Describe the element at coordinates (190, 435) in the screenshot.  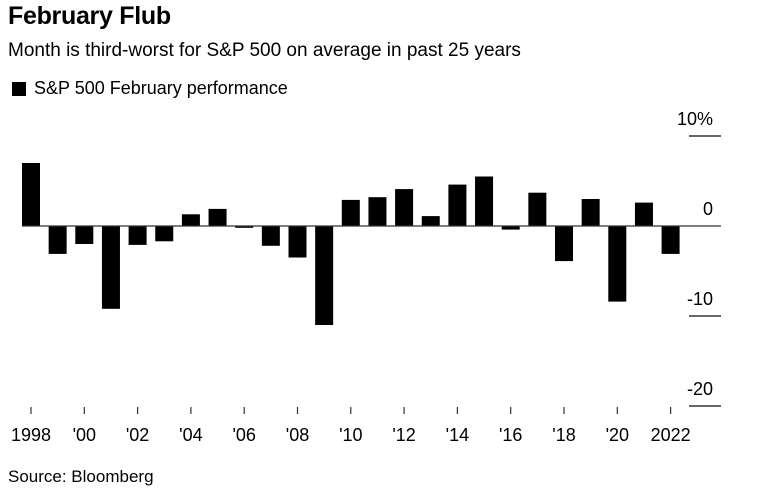
I see `x-tick-label: '04` at that location.